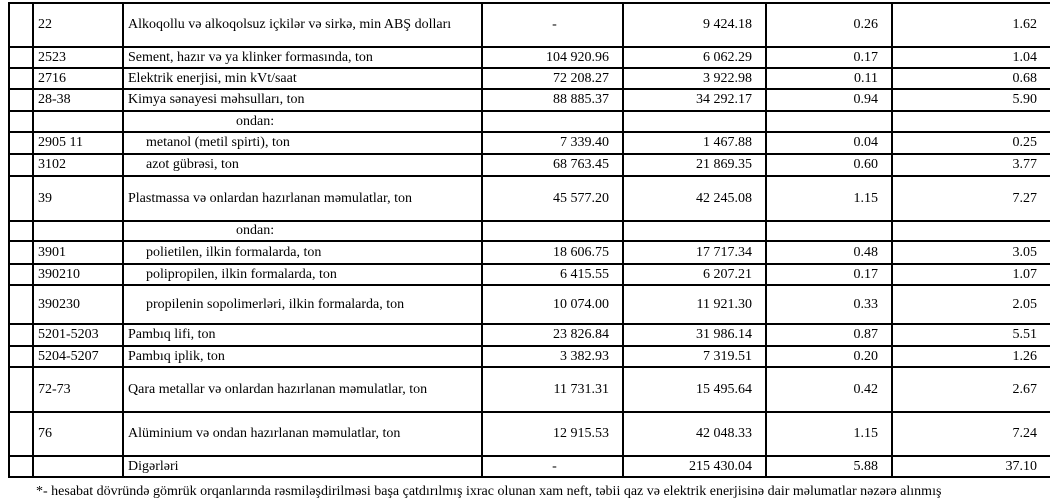 This screenshot has width=1050, height=501. Describe the element at coordinates (552, 252) in the screenshot. I see `quantity-cell: 18 606.75` at that location.